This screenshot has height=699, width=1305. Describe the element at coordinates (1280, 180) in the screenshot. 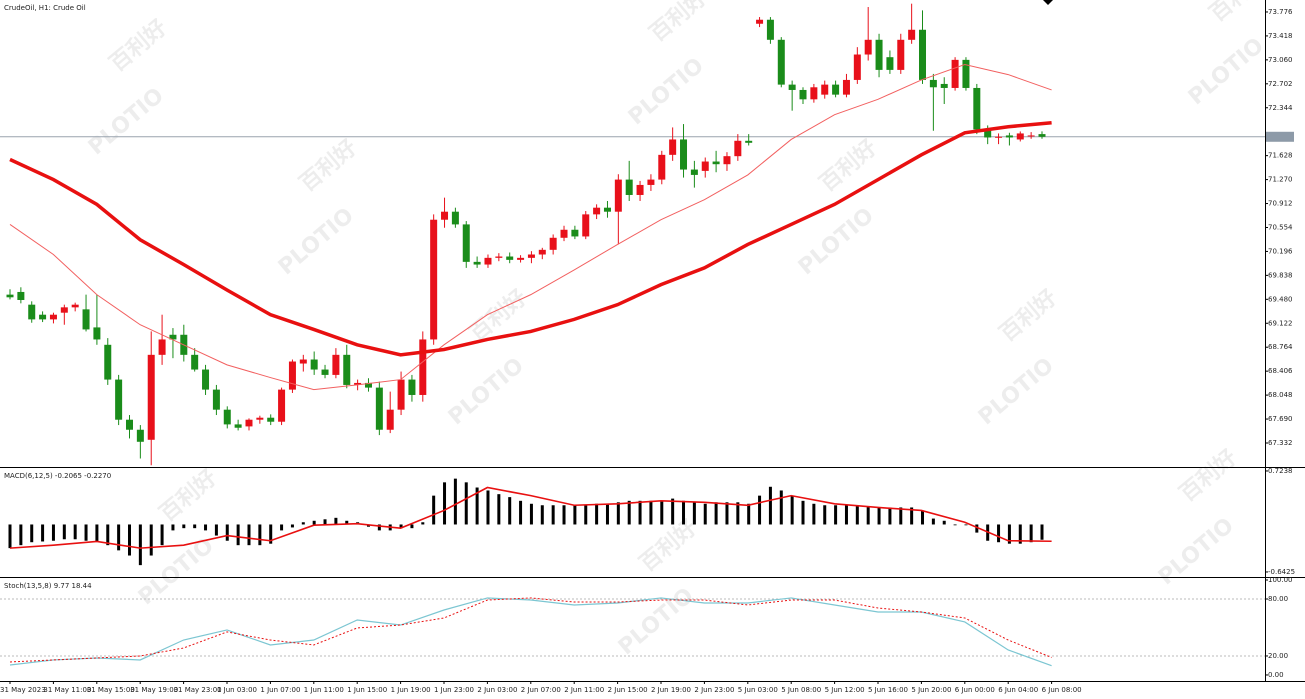

I see `y-tick-label: 71.270` at that location.